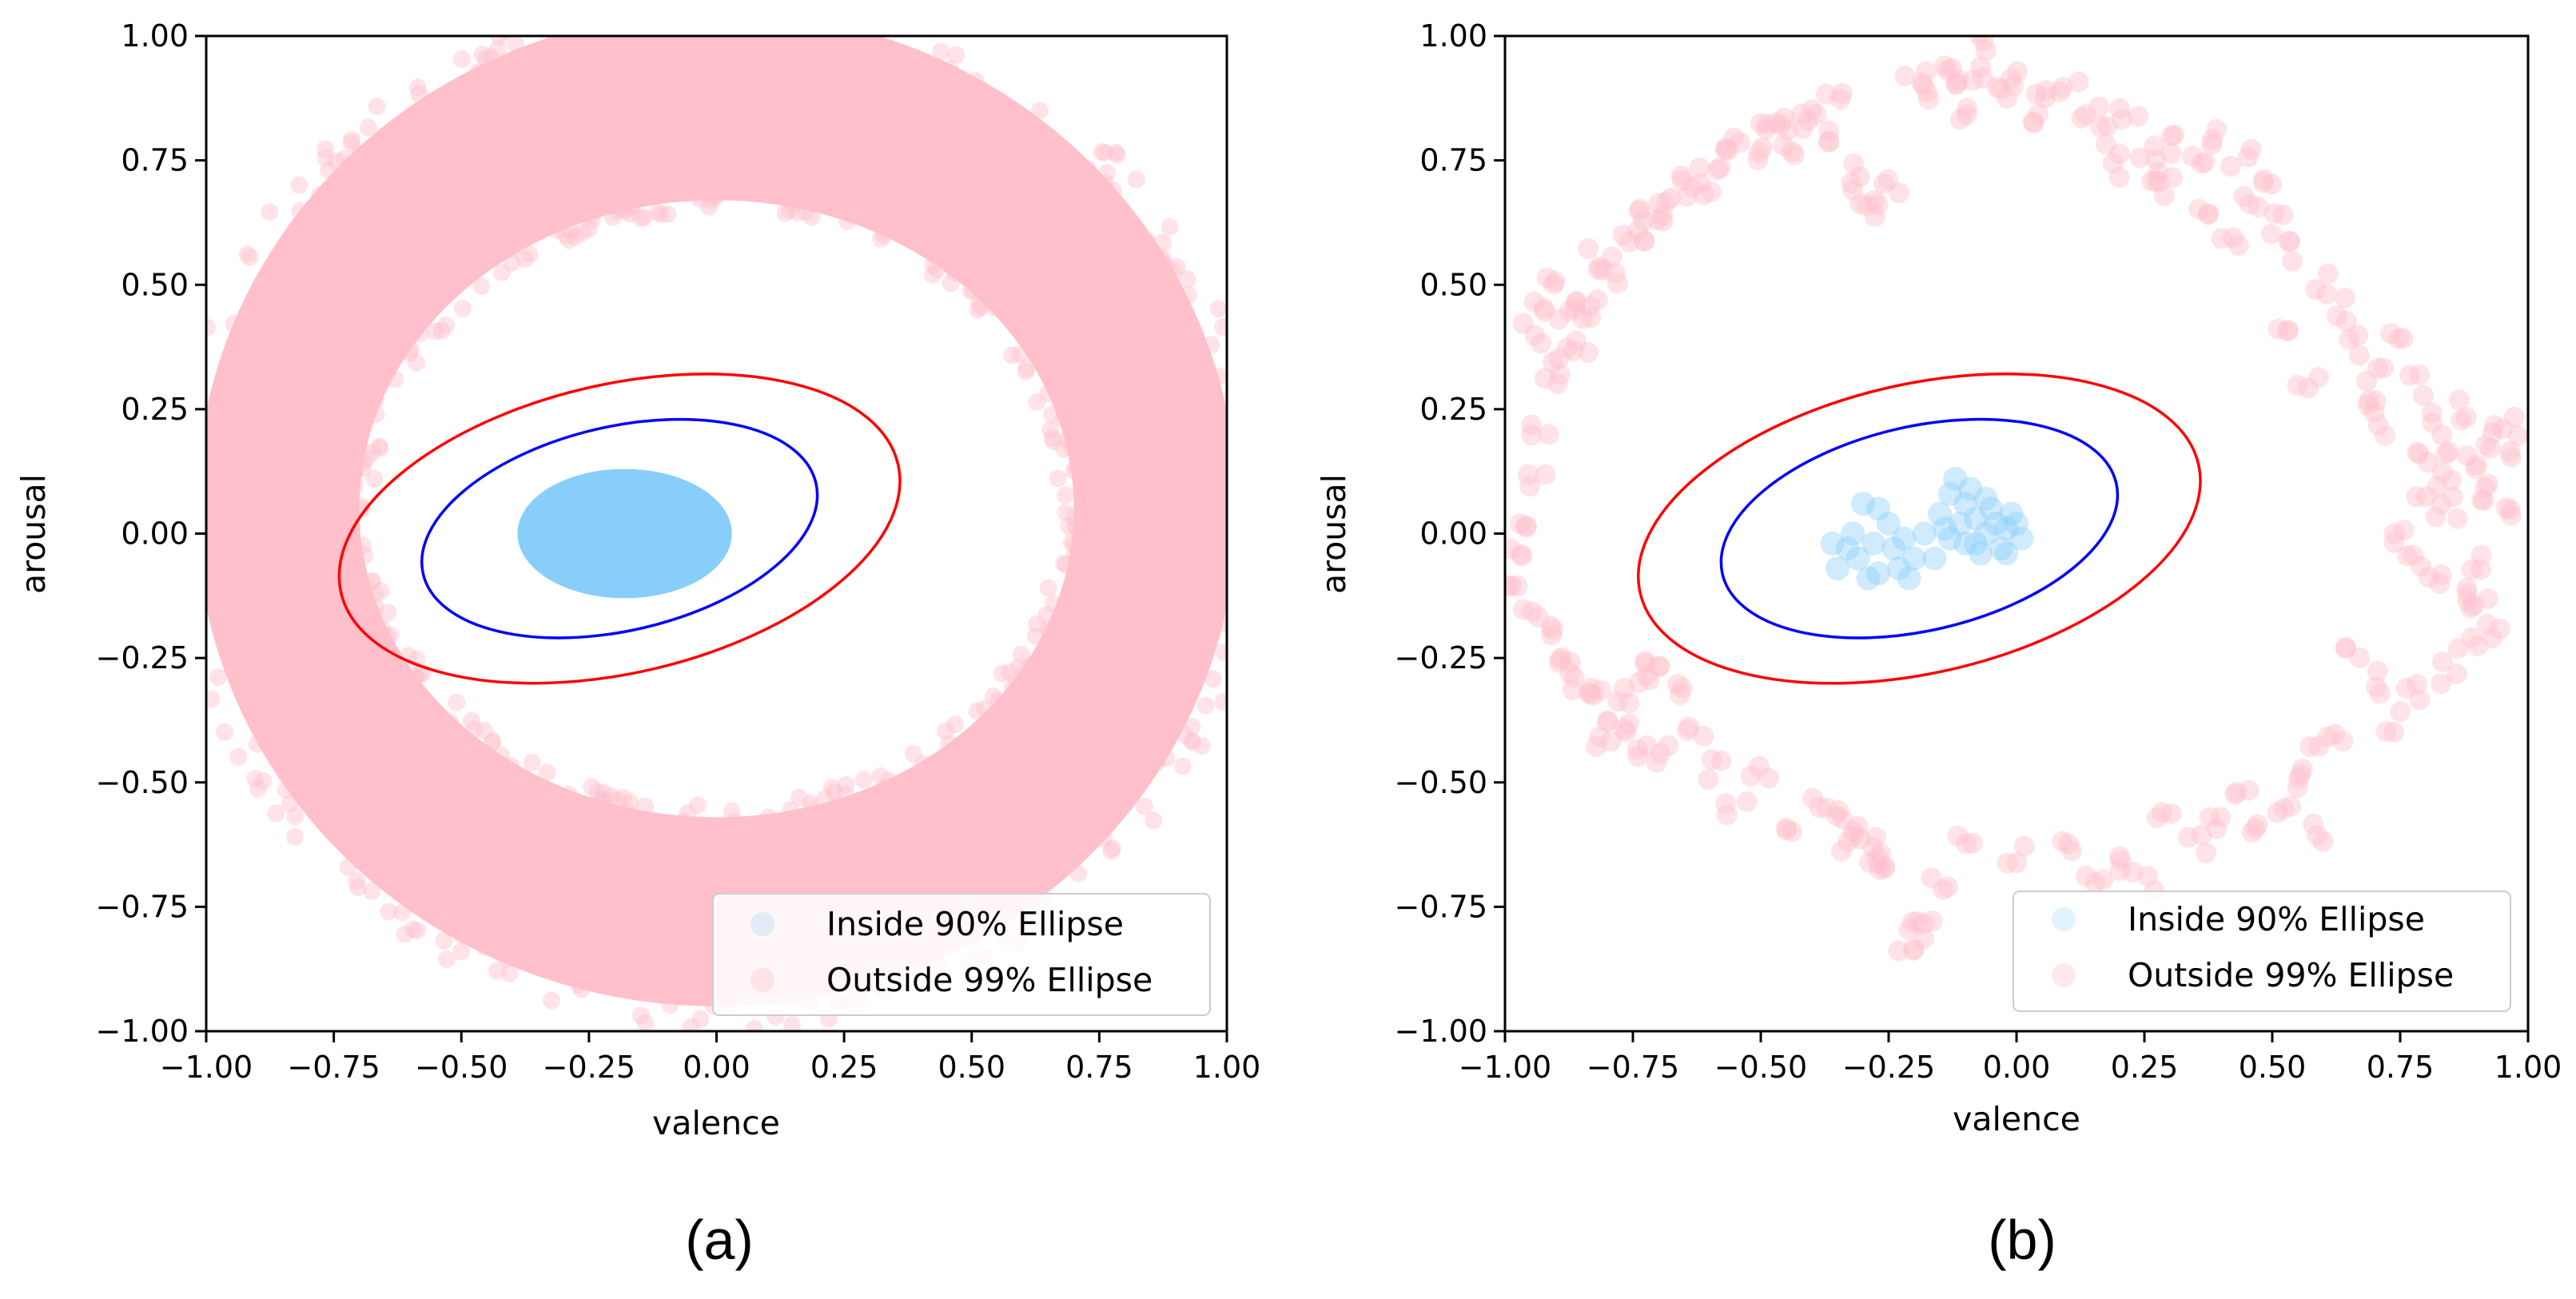  Describe the element at coordinates (2528, 1067) in the screenshot. I see `x-tick-label: 1.00` at that location.